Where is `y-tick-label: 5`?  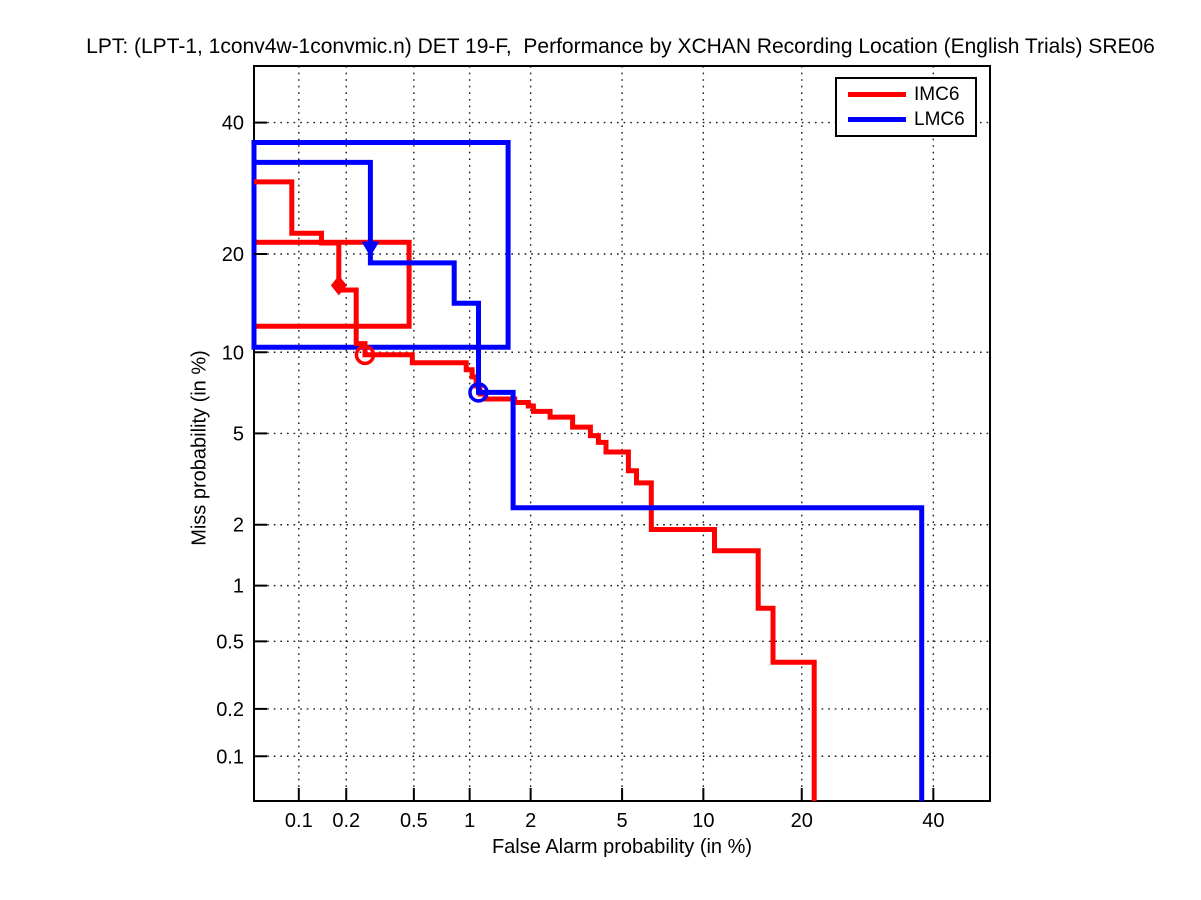
y-tick-label: 5 is located at coordinates (238, 434).